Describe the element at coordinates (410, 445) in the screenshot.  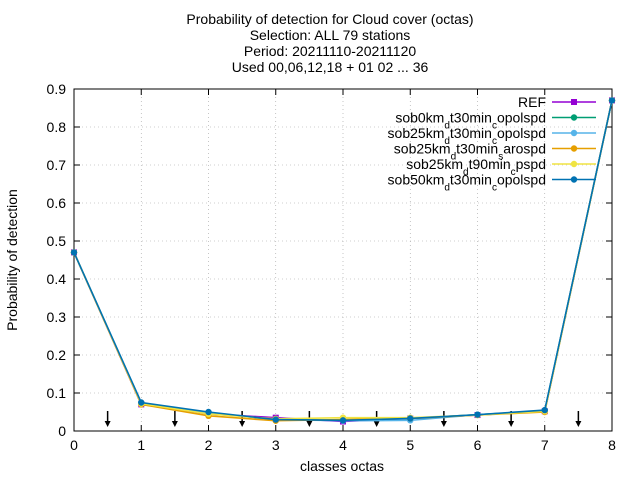
I see `x-tick-label: 5` at that location.